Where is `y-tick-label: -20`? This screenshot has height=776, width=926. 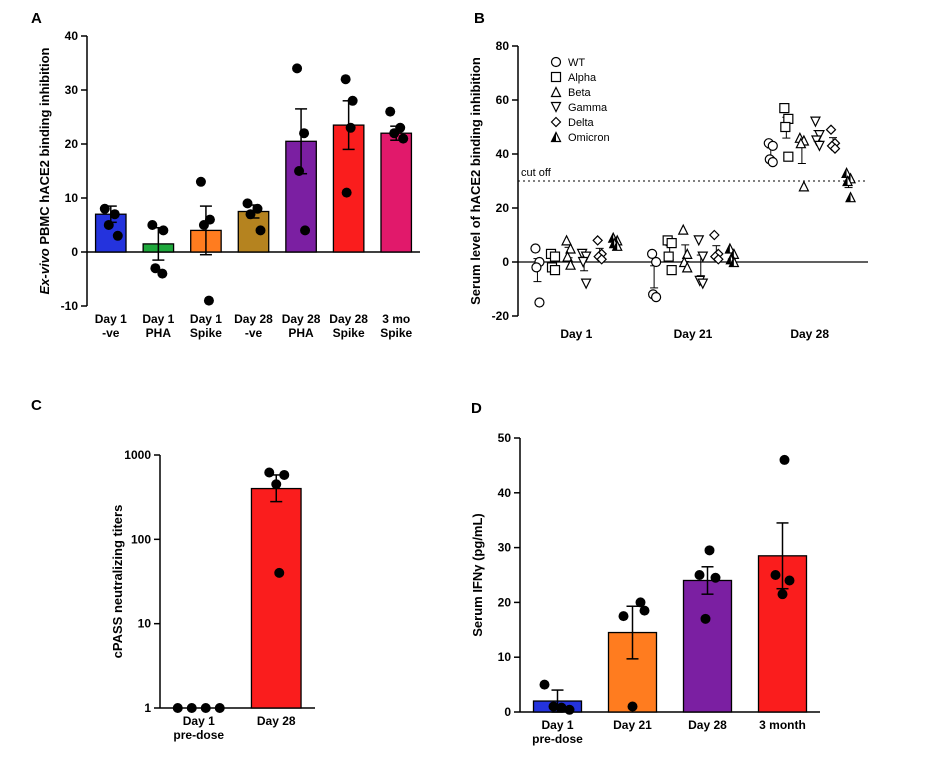
y-tick-label: -20 is located at coordinates (501, 316).